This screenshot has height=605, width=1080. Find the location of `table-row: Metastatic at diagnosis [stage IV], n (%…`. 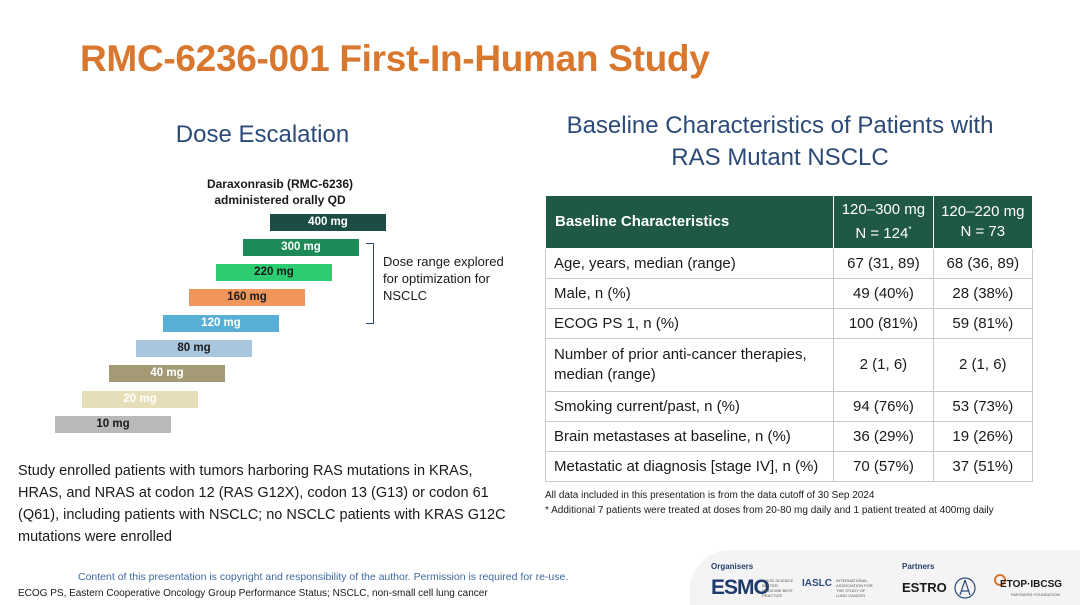

table-row: Metastatic at diagnosis [stage IV], n (%… is located at coordinates (789, 466).